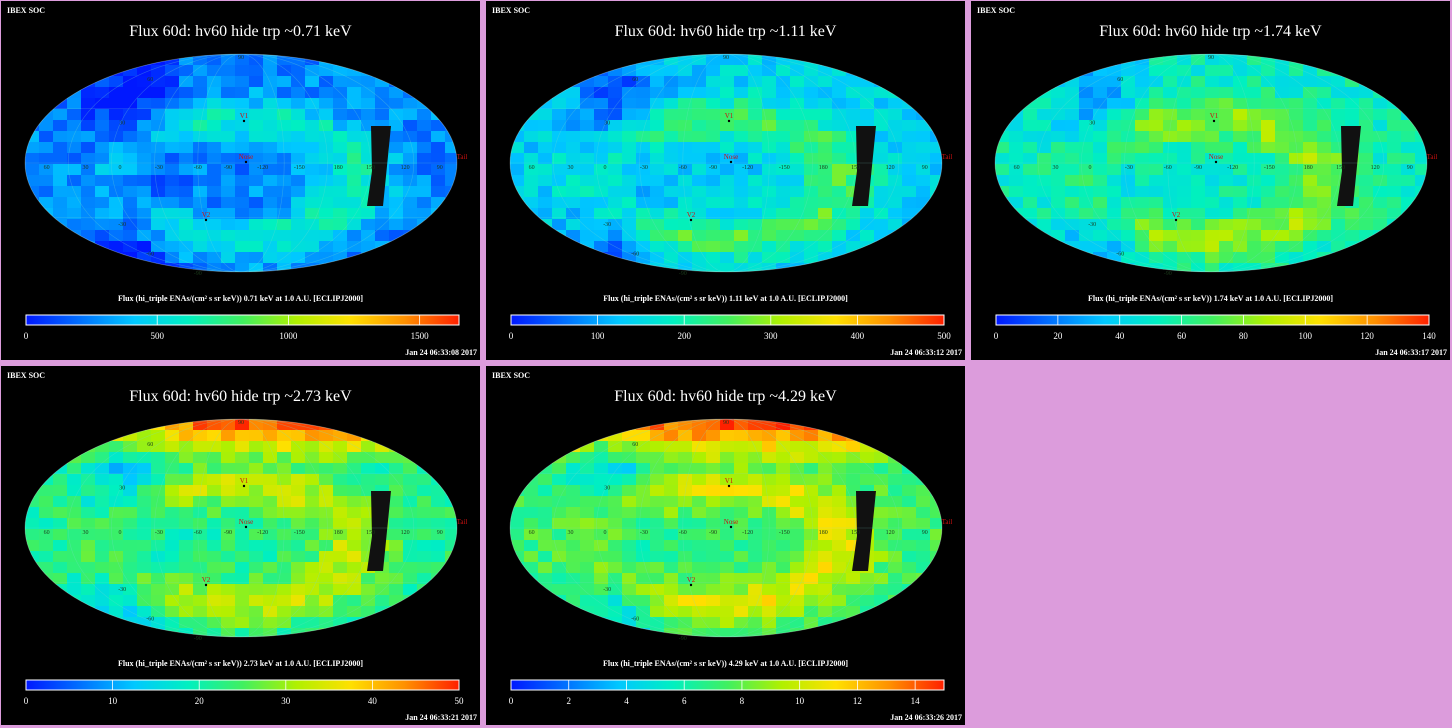 This screenshot has height=728, width=1452. I want to click on lon-label: -150, so click(1269, 168).